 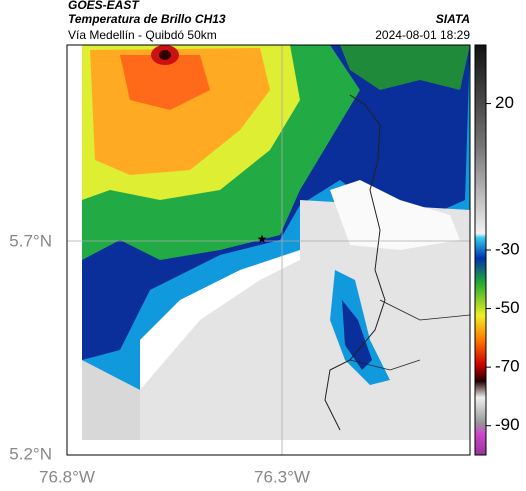 What do you see at coordinates (30, 240) in the screenshot?
I see `lat-label: 5.7°N` at bounding box center [30, 240].